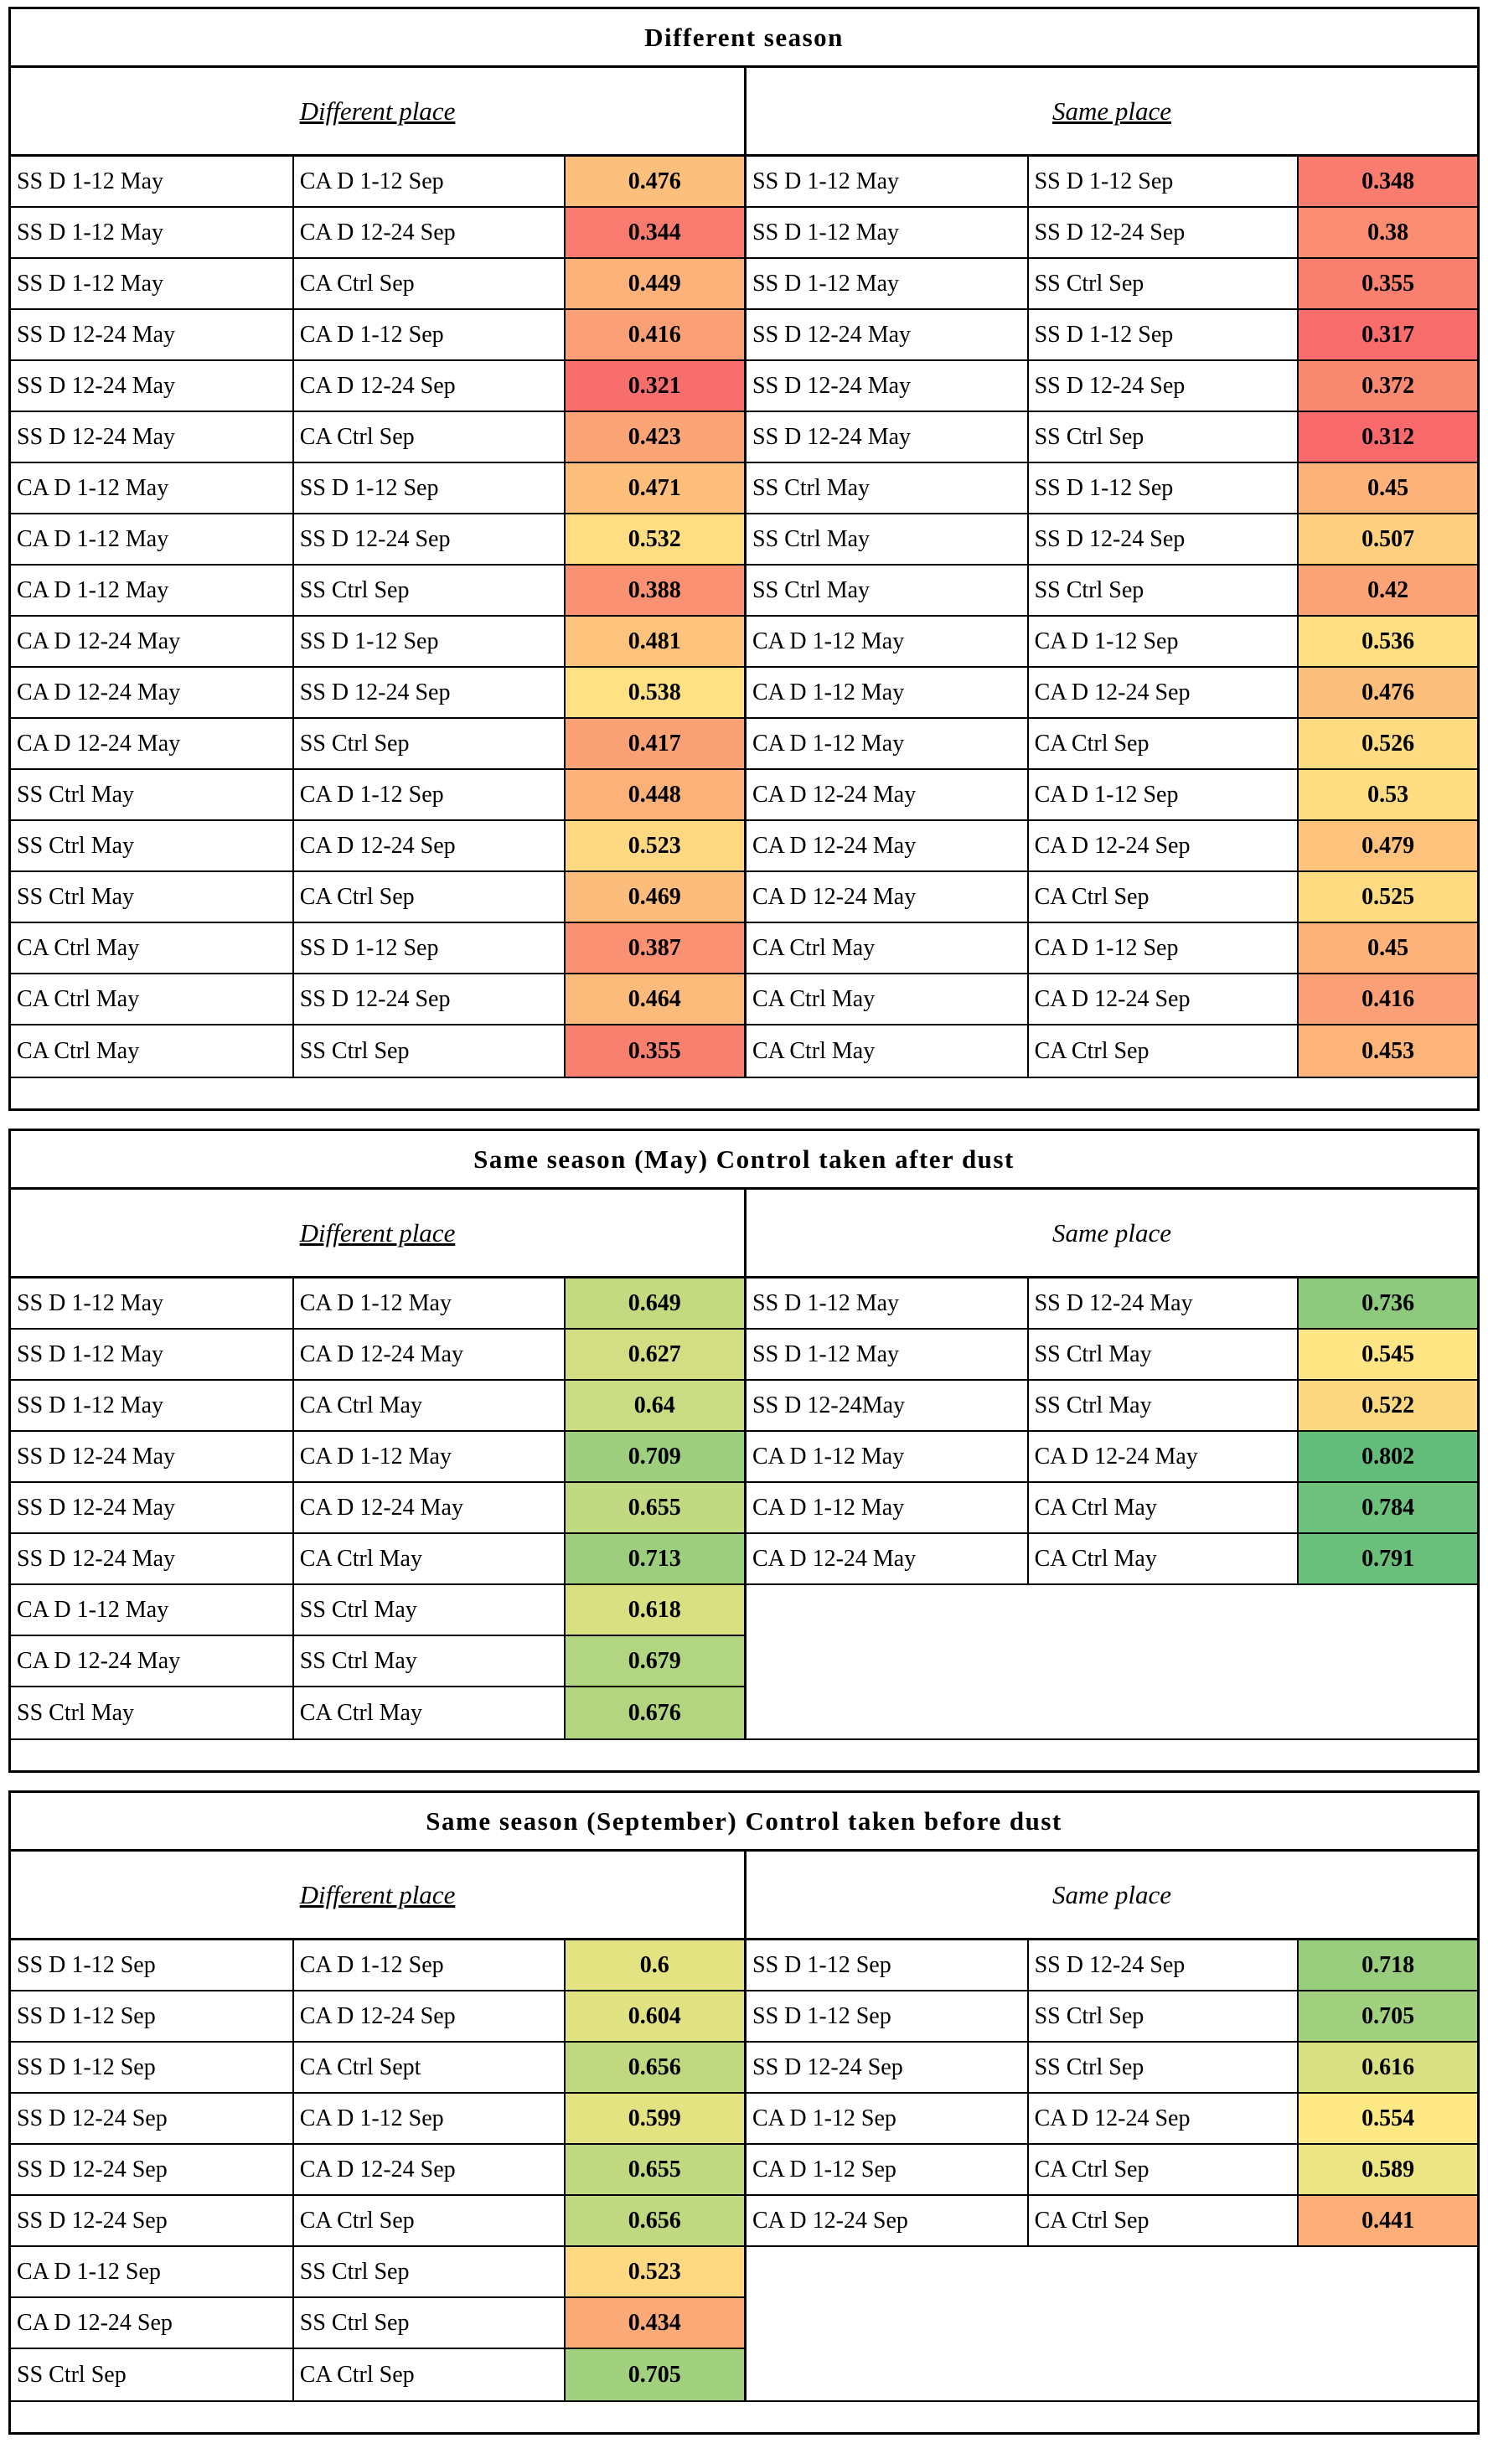  What do you see at coordinates (654, 1661) in the screenshot?
I see `similarity-value: 0.679` at bounding box center [654, 1661].